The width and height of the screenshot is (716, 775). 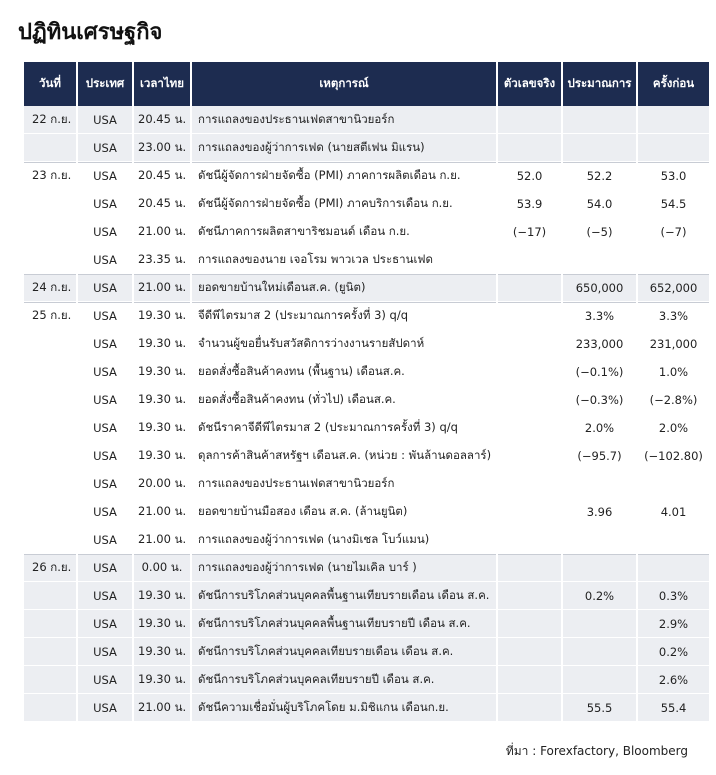 What do you see at coordinates (673, 596) in the screenshot?
I see `previous-cell: 0.3%` at bounding box center [673, 596].